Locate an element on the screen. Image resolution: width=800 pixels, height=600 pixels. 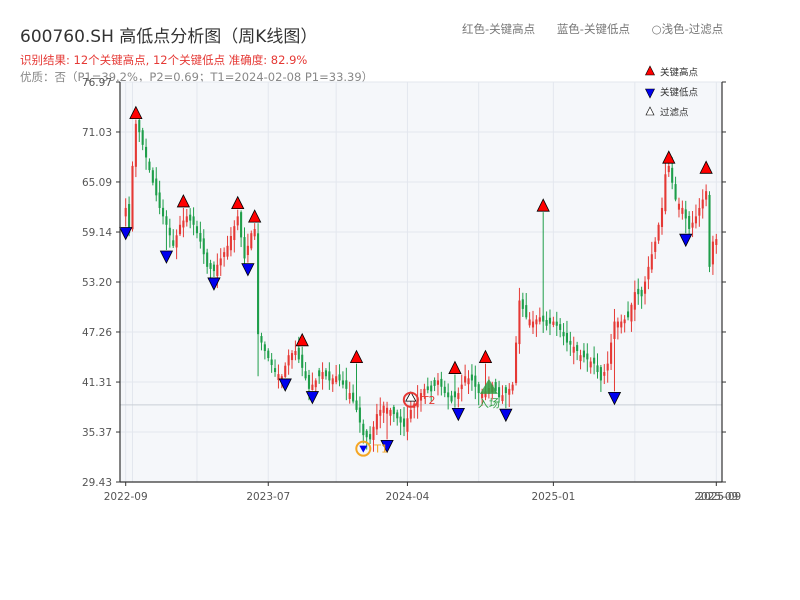
y-tick-label: 41.31 is located at coordinates (97, 383).